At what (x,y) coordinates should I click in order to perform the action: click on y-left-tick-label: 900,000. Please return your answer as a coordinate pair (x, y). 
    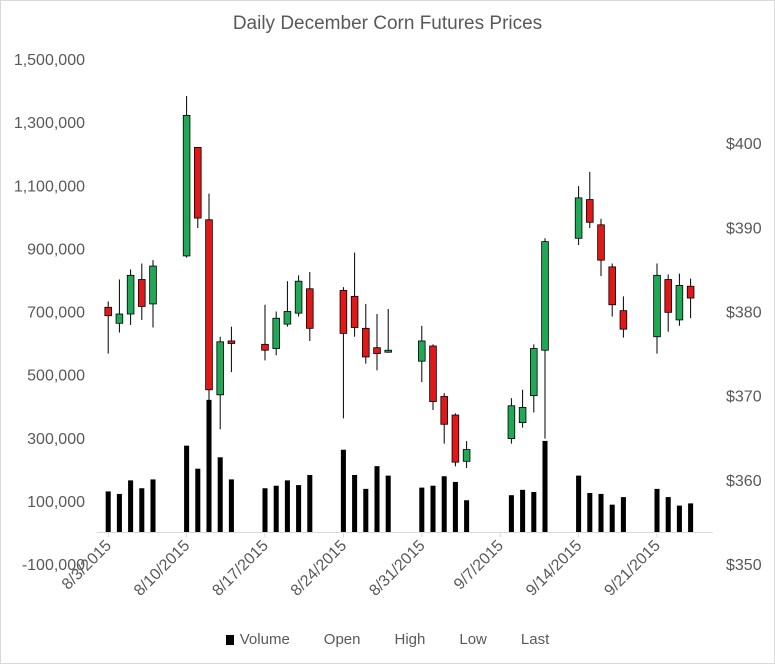
    Looking at the image, I should click on (56, 249).